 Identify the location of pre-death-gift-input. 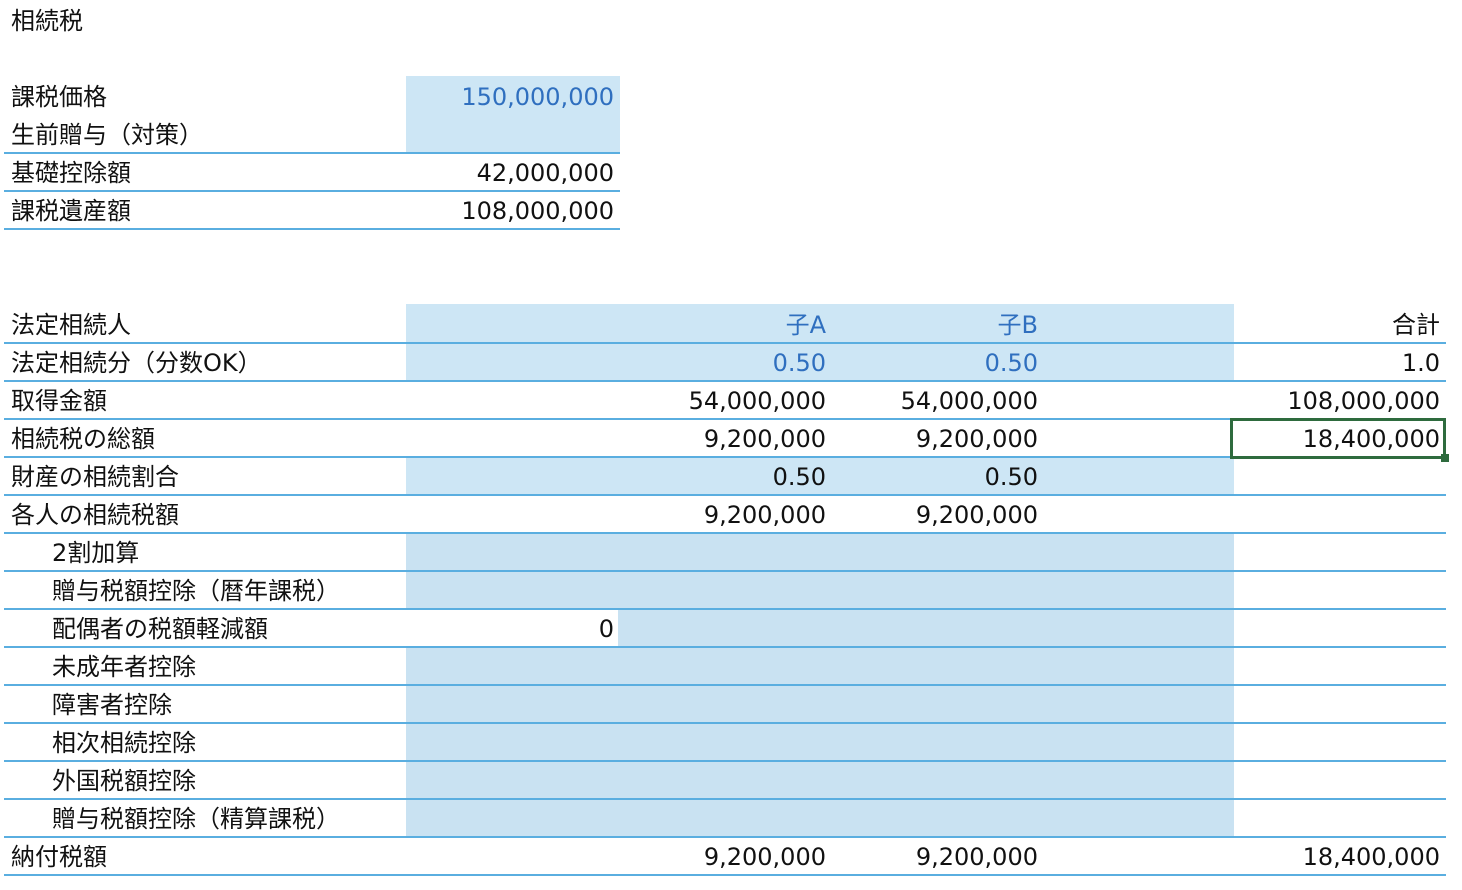
(513, 135).